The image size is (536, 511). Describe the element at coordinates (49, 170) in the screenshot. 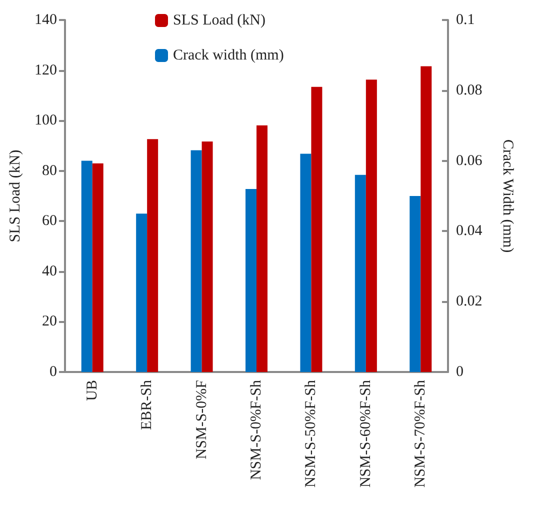

I see `y-tick-label: 80` at that location.